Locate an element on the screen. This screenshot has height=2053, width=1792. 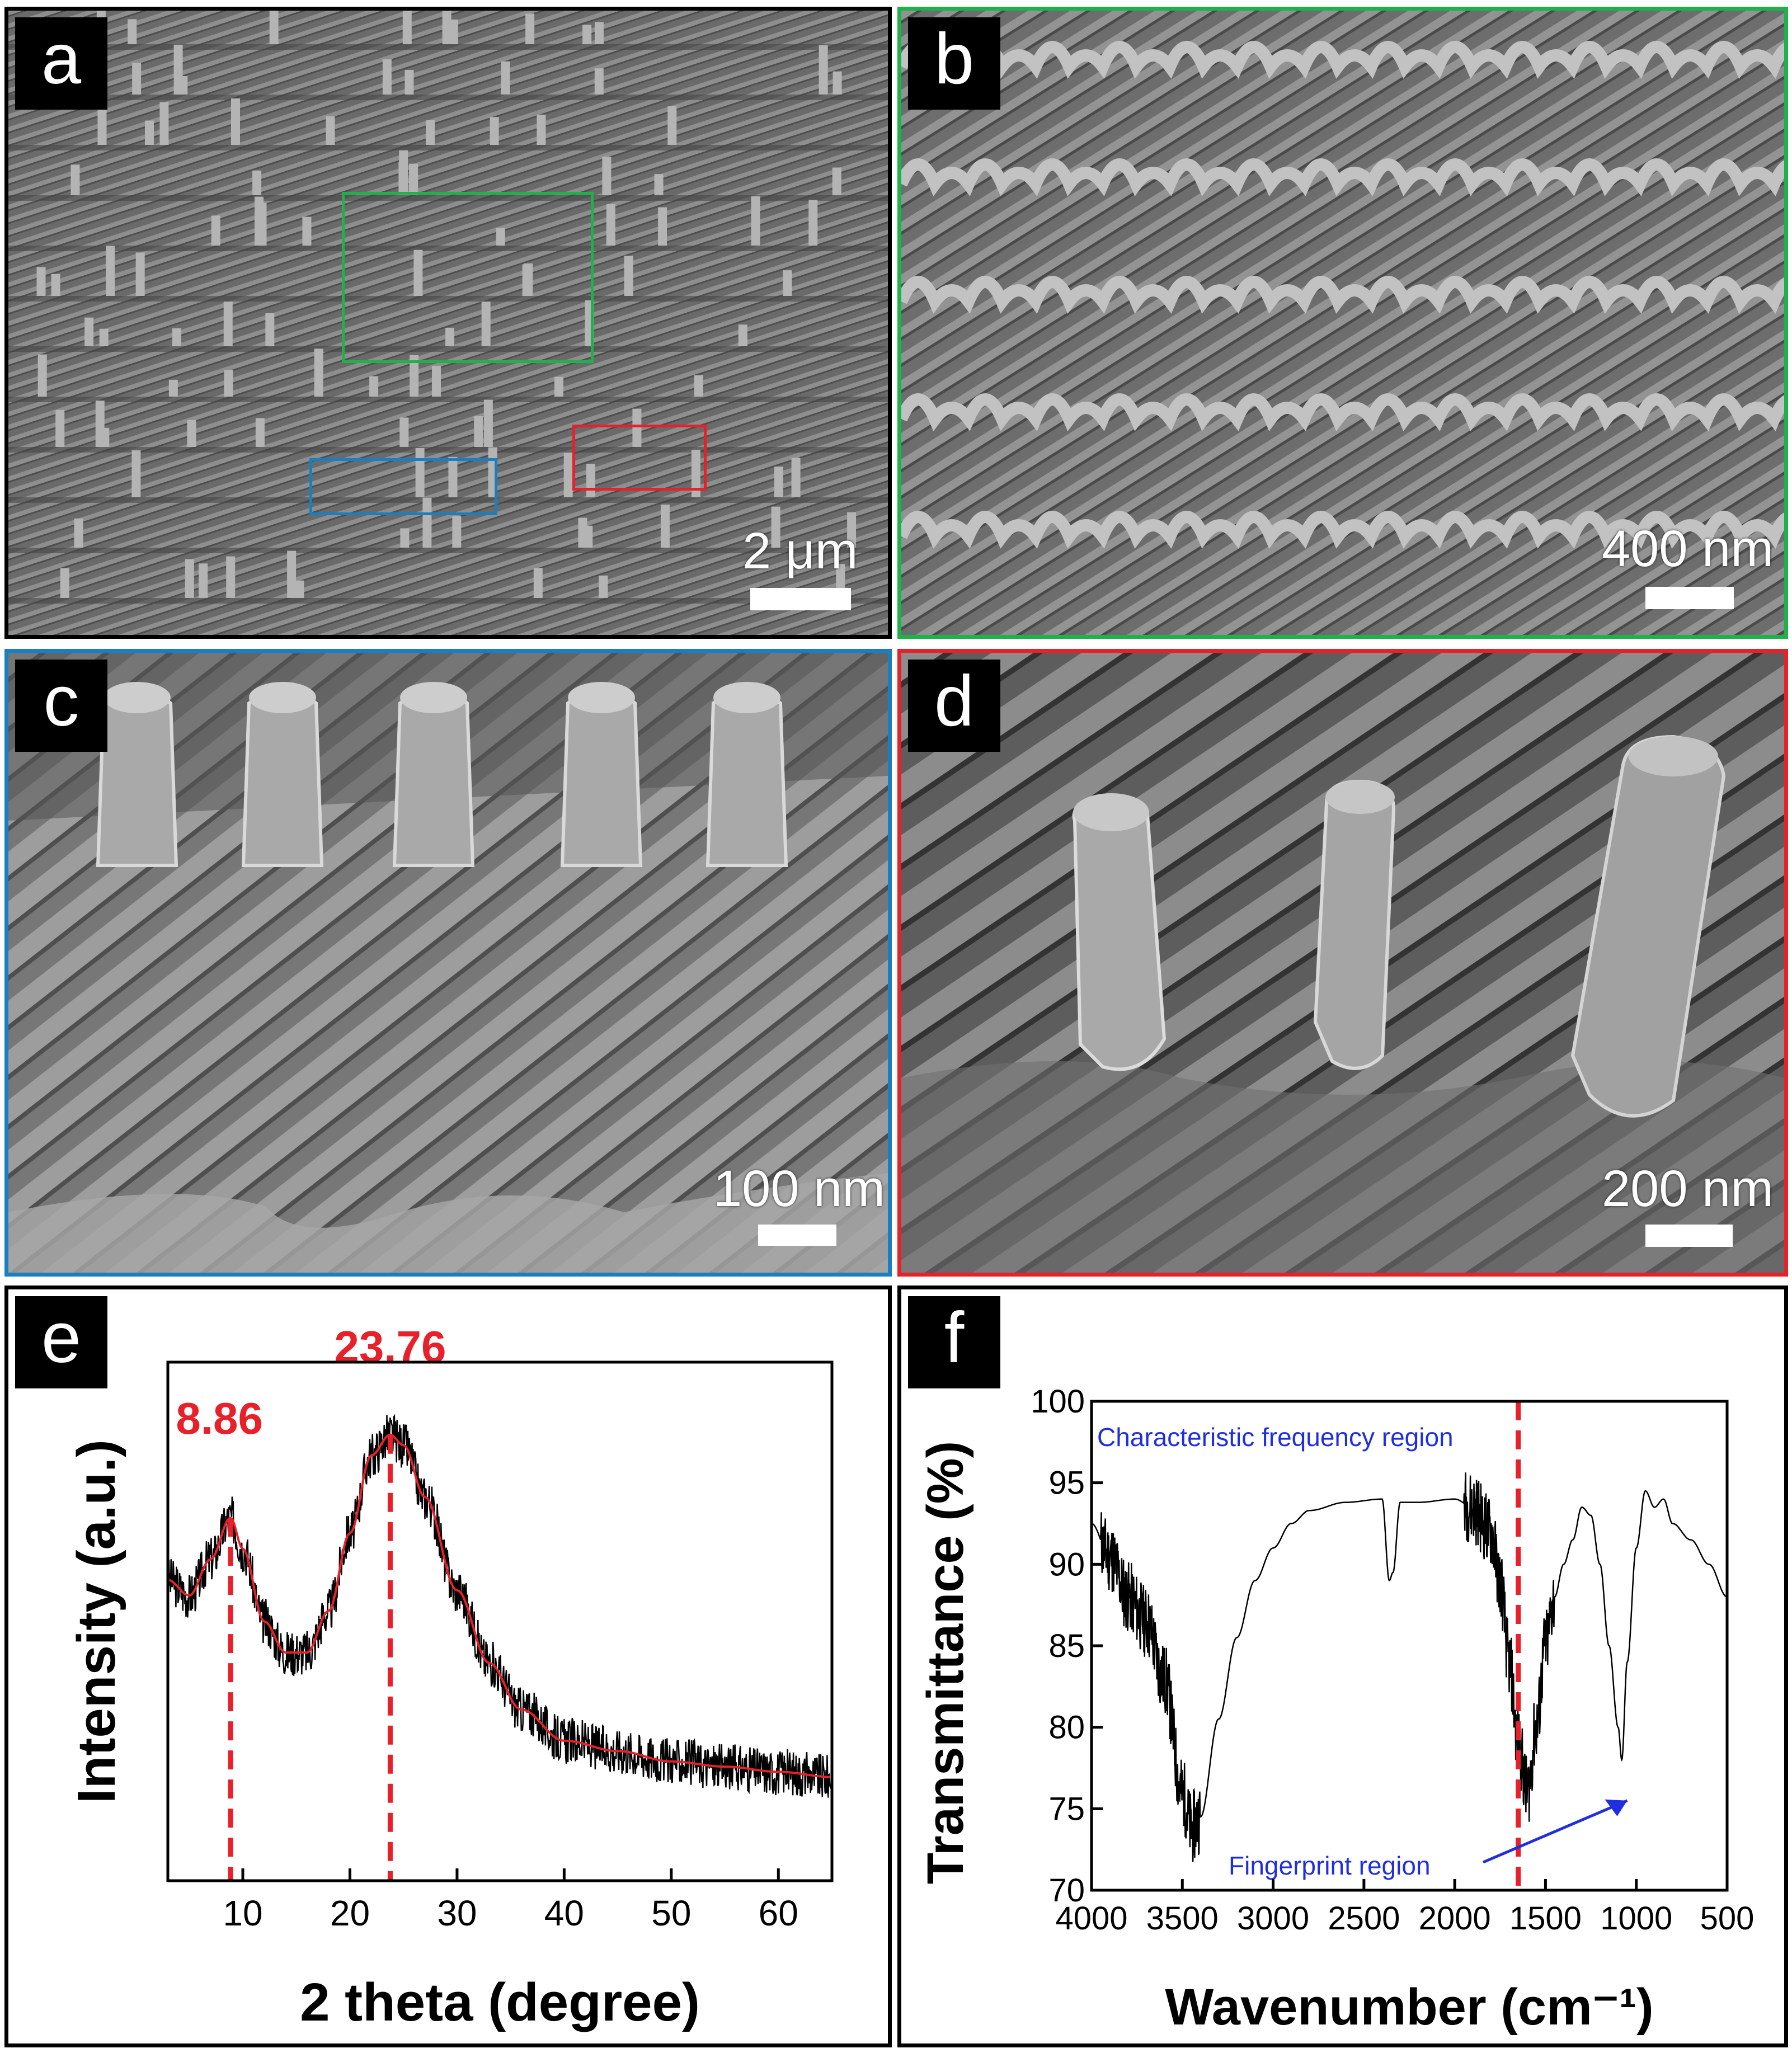
sem-image-a is located at coordinates (448, 323).